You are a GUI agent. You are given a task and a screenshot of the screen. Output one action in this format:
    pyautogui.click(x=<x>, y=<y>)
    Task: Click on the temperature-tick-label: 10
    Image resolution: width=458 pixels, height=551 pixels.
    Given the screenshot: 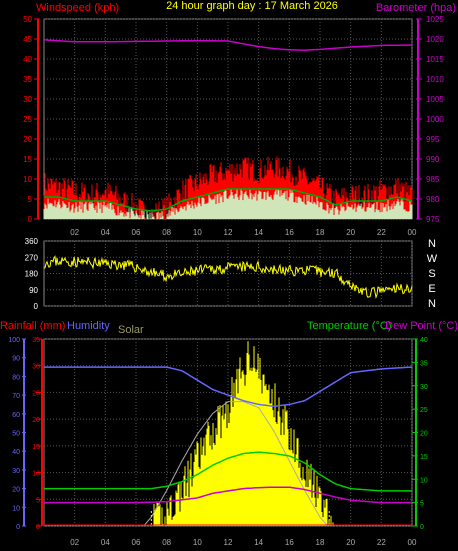 What is the action you would take?
    pyautogui.click(x=424, y=480)
    